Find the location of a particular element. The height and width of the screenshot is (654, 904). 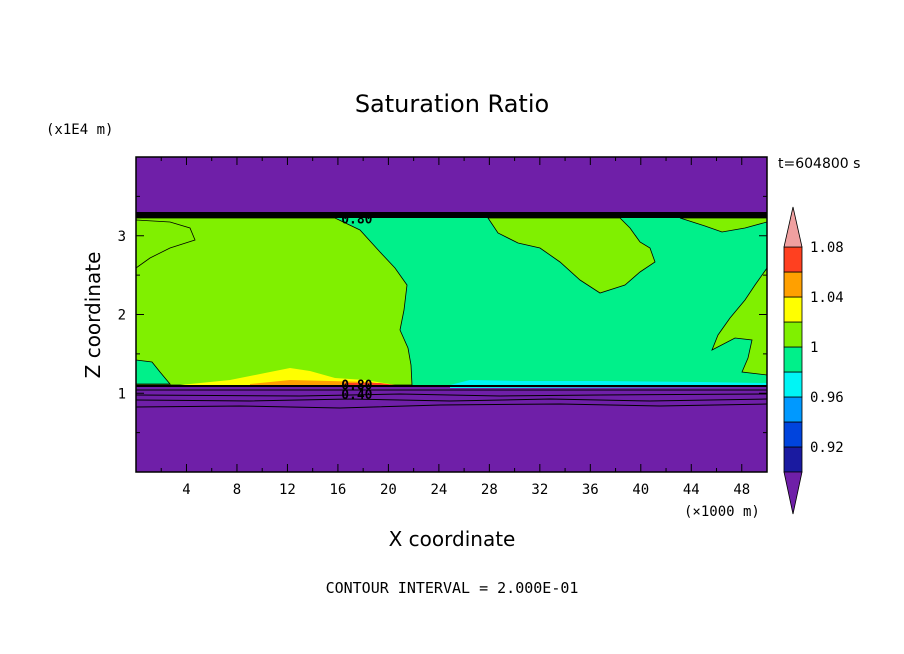

x-tick-label: 24 is located at coordinates (438, 490).